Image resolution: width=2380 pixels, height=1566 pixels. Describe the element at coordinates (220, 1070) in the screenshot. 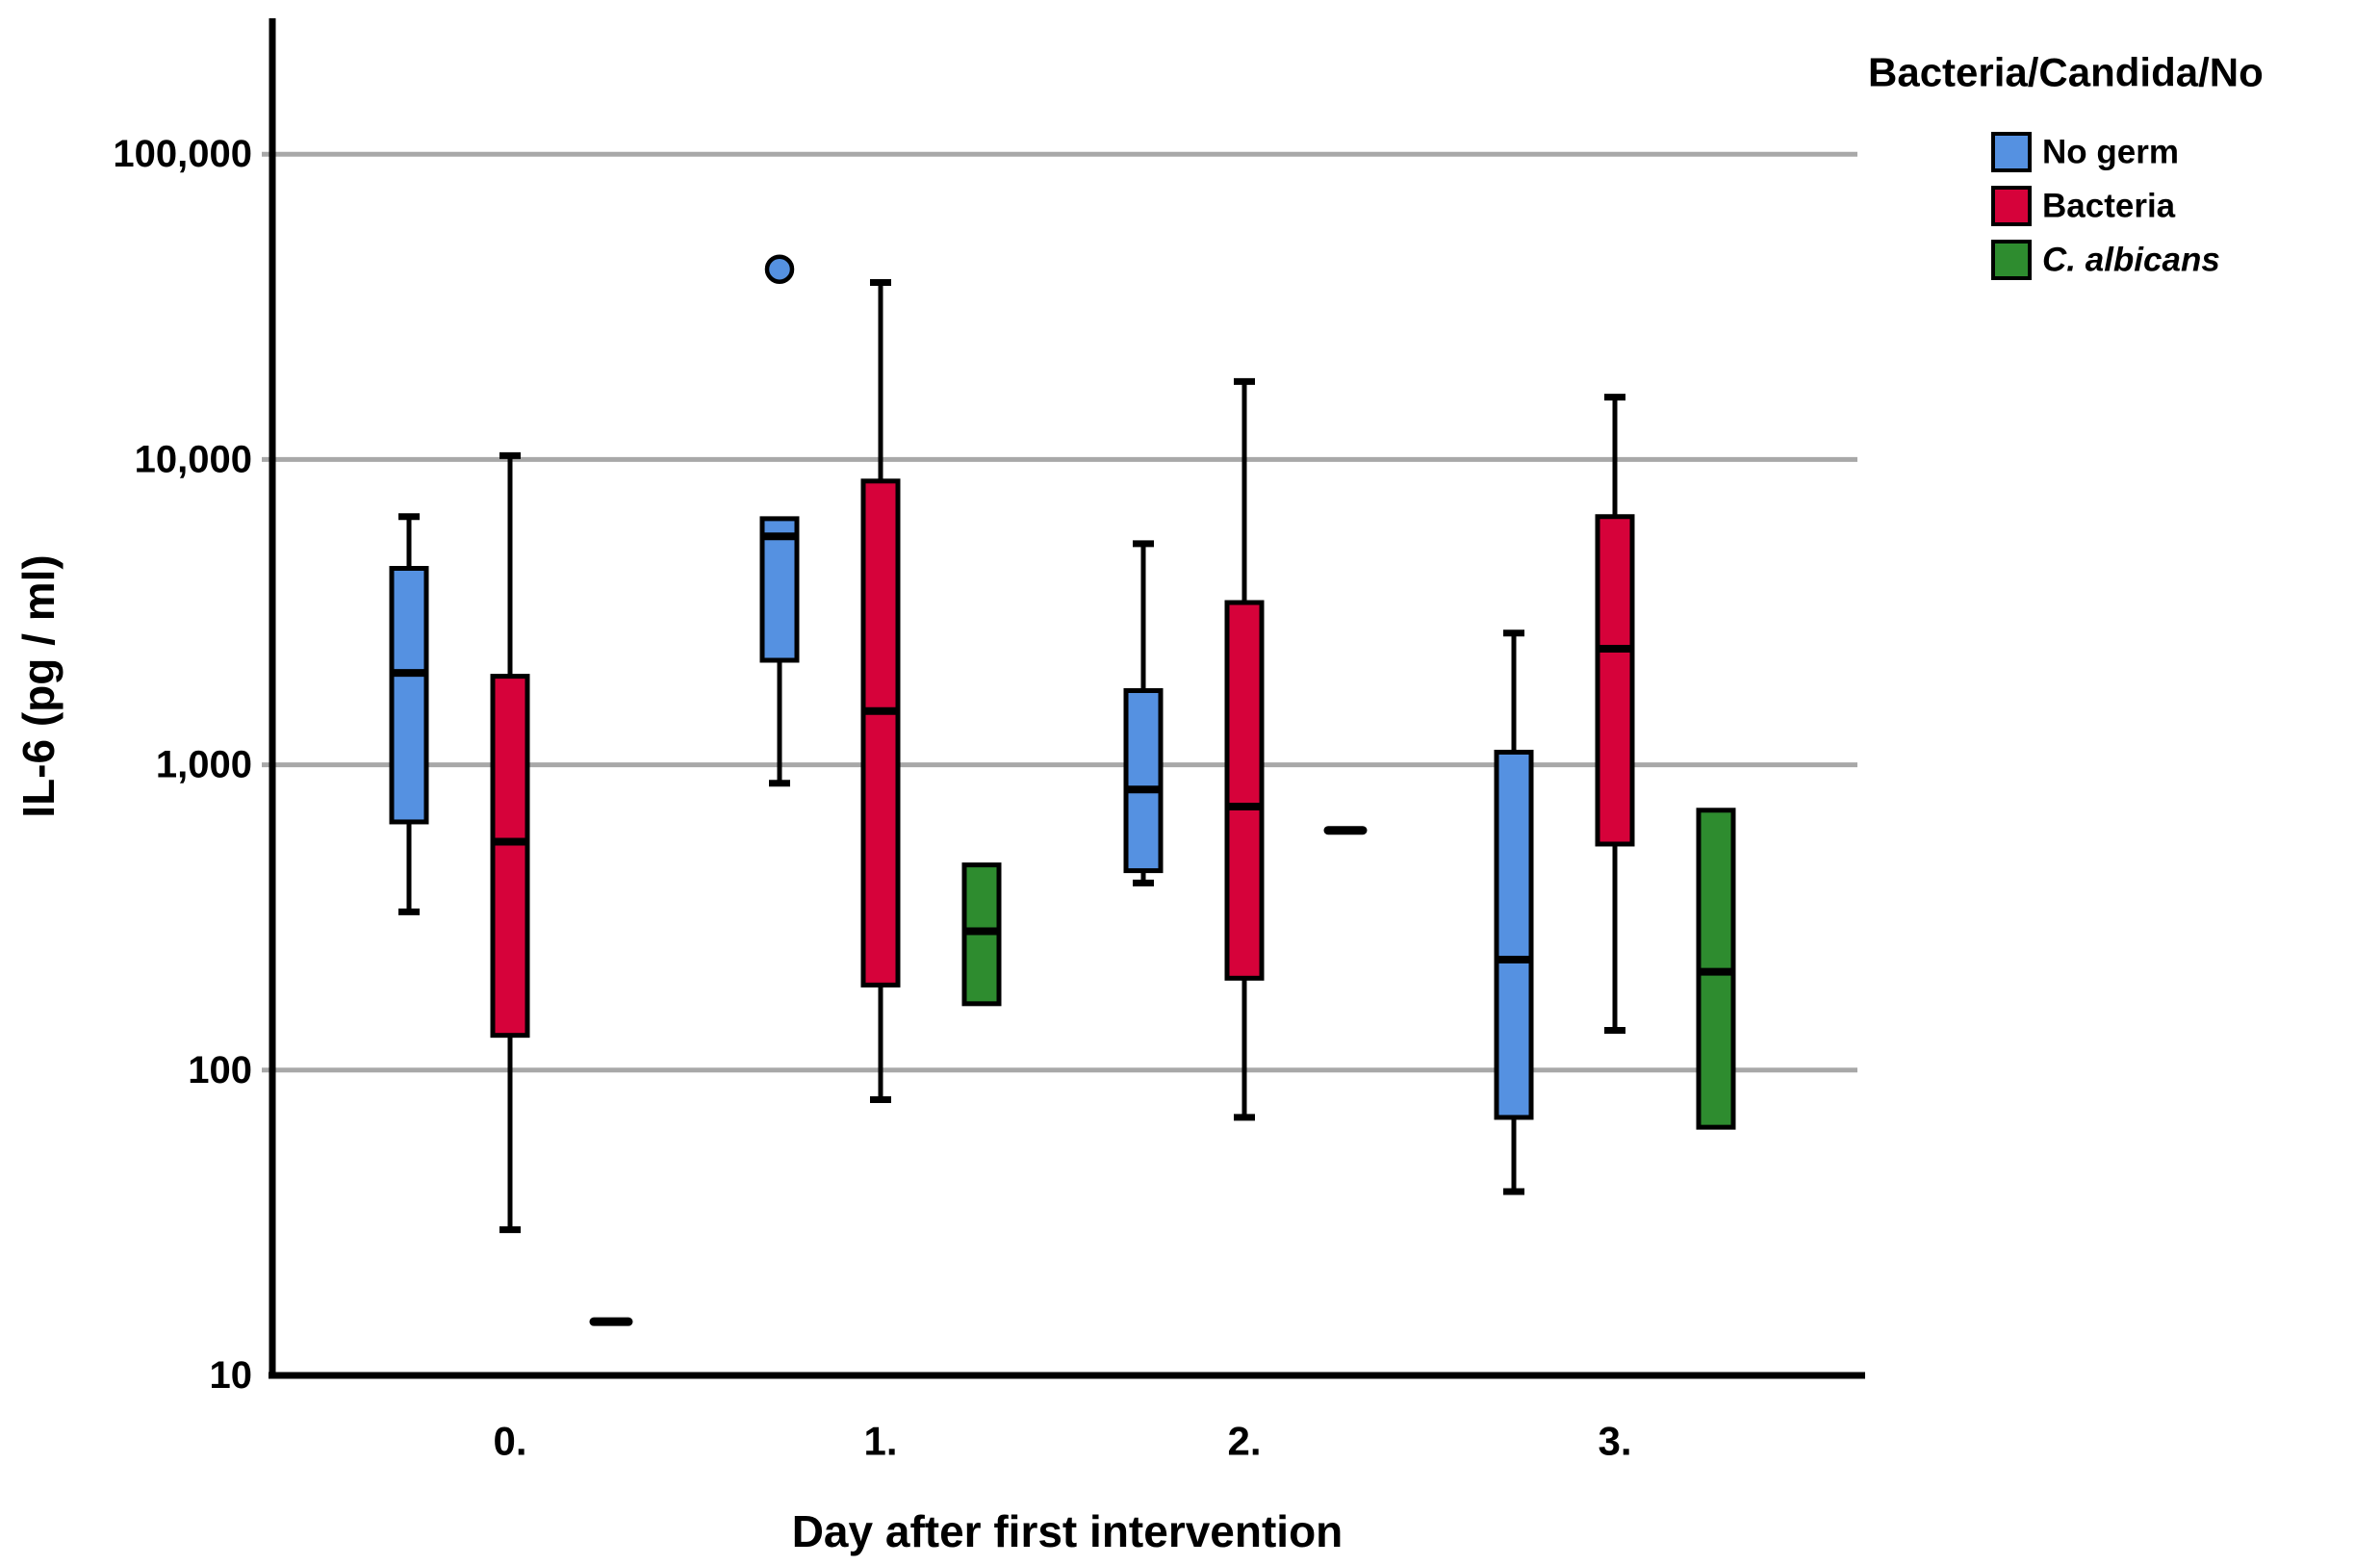

I see `y-tick-label: 100` at that location.